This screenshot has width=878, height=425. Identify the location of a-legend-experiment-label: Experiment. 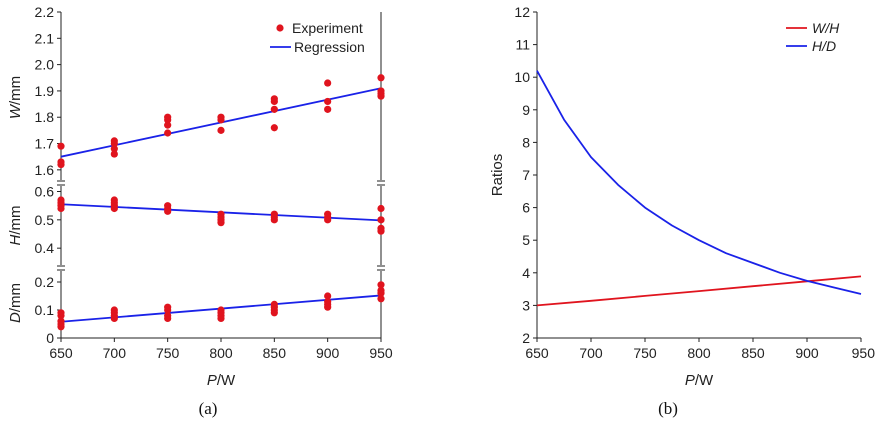
(327, 28).